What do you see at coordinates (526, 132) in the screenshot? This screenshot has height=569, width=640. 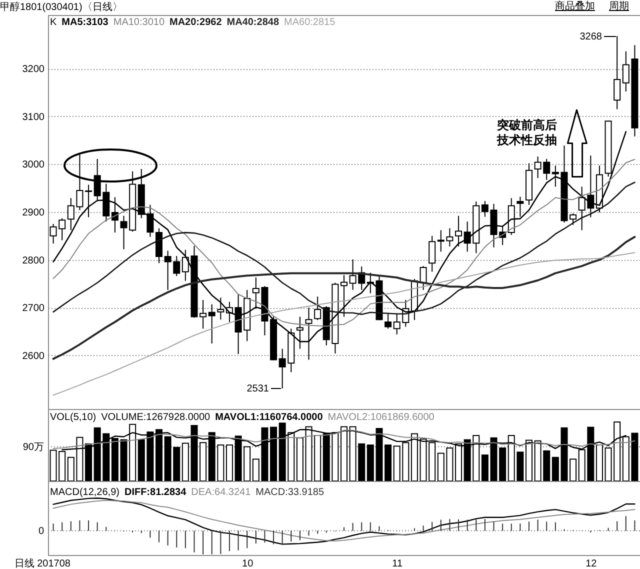 I see `annotation: 突破前高后技术性反抽` at bounding box center [526, 132].